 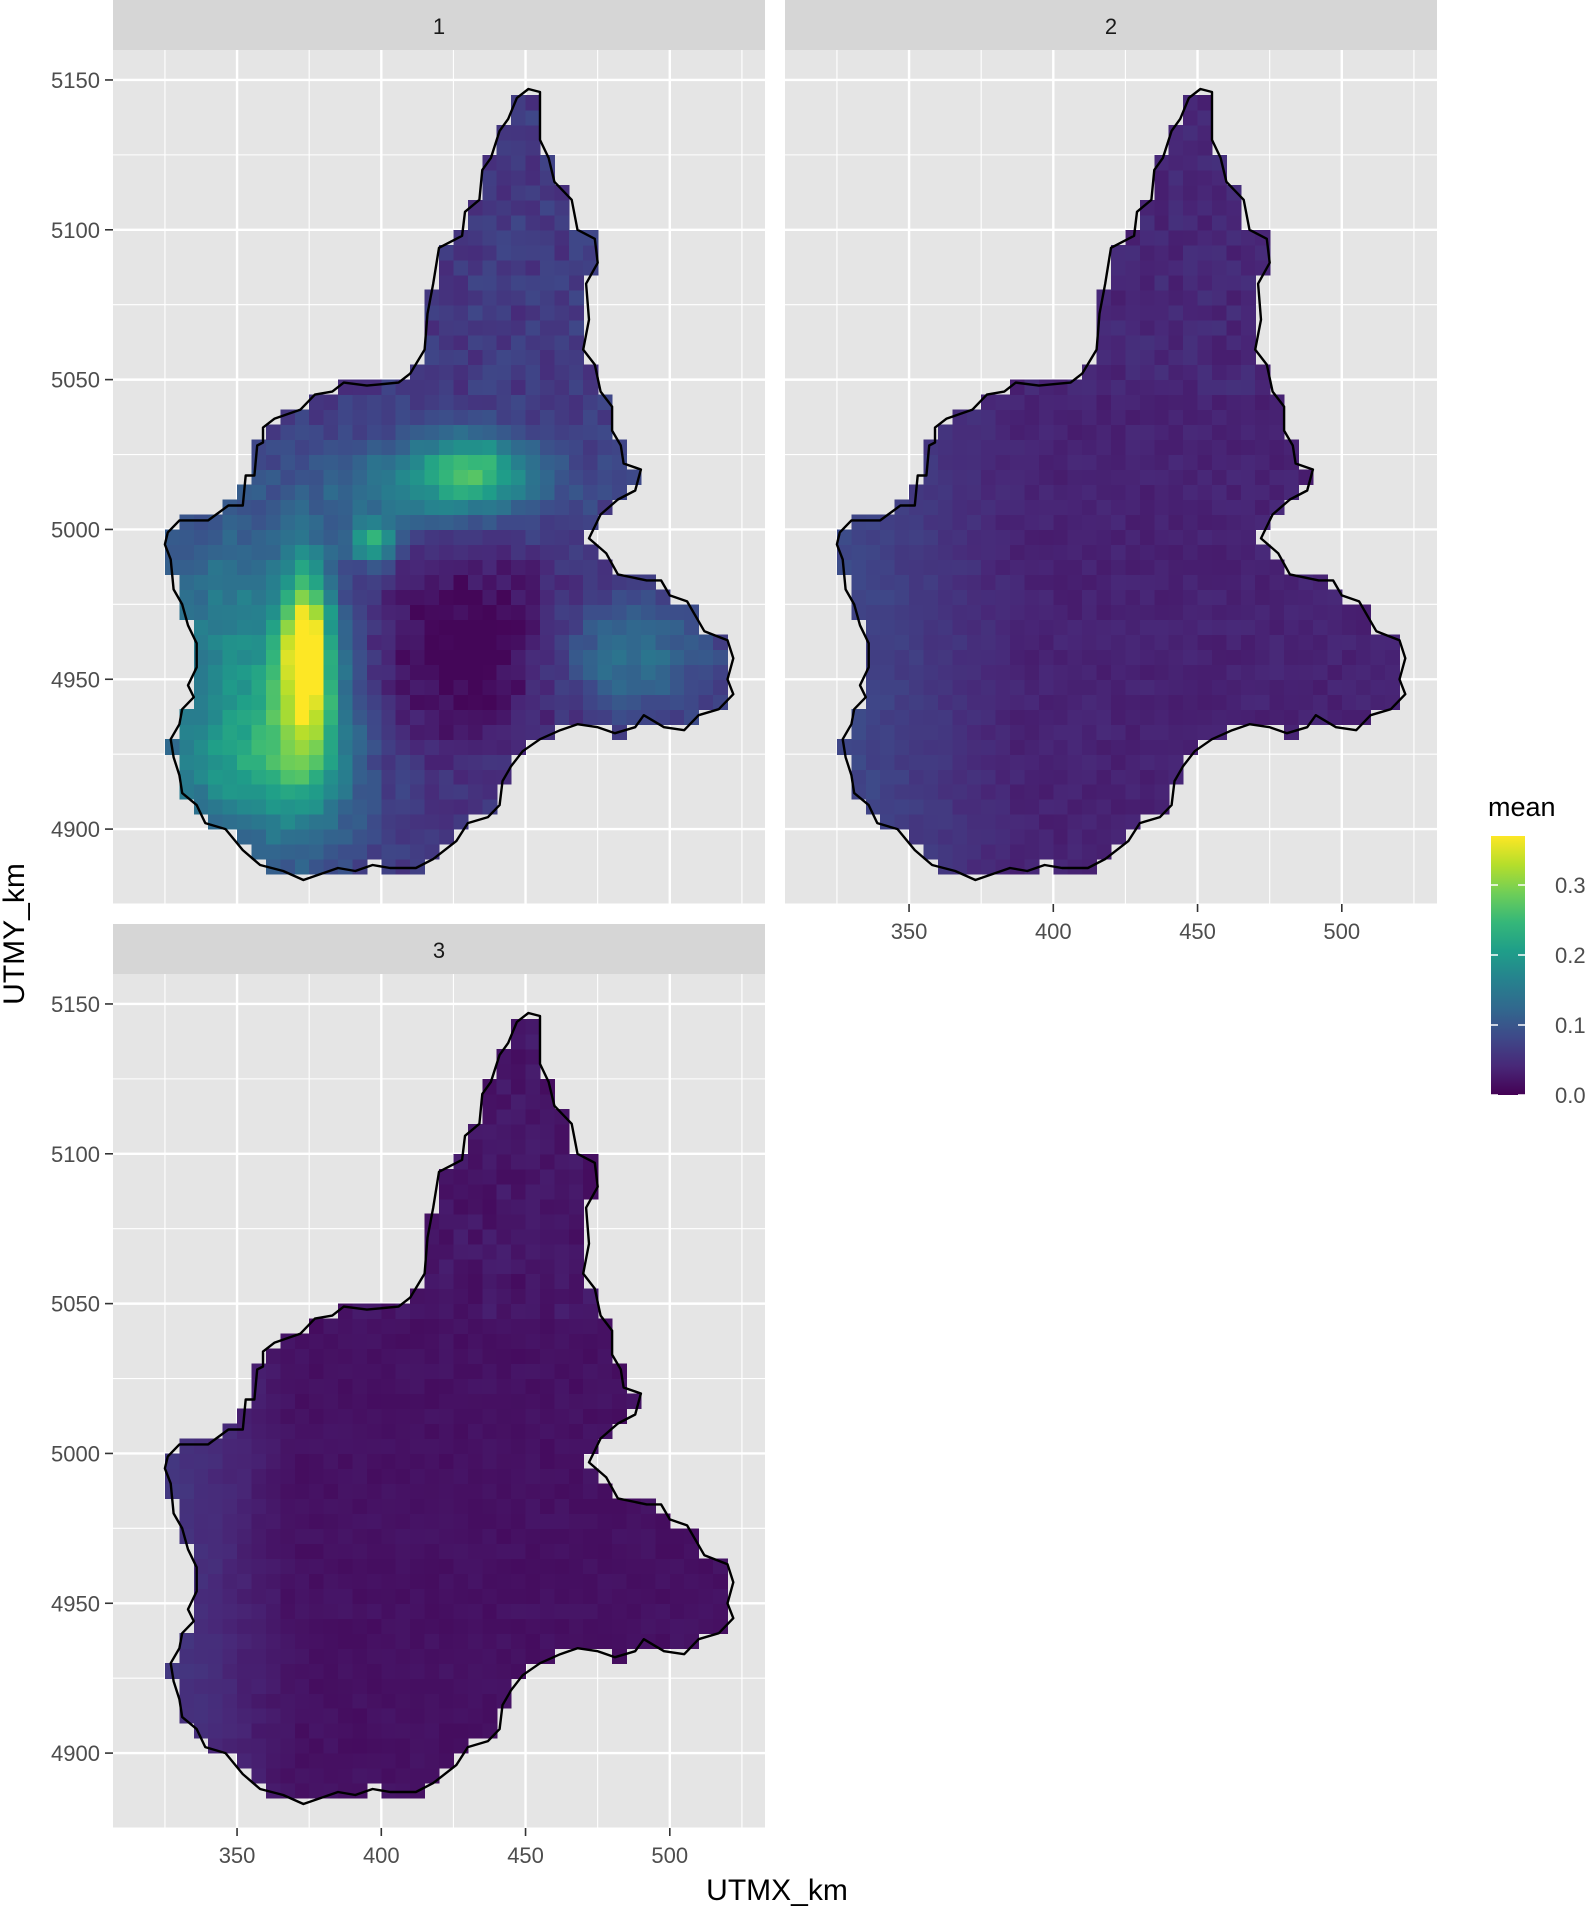 What do you see at coordinates (1570, 1025) in the screenshot?
I see `legend-tick-label: 0.1` at bounding box center [1570, 1025].